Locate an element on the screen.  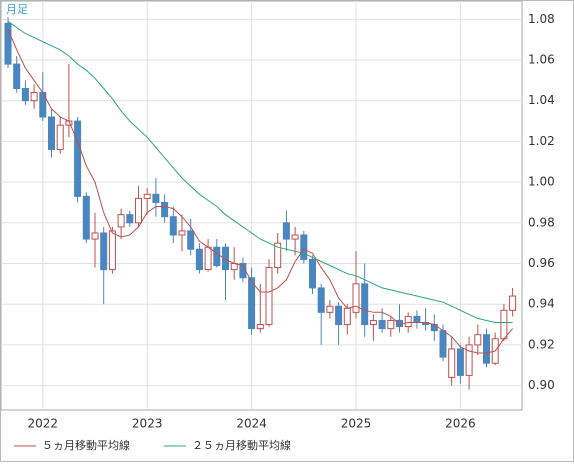
y-tick-label: 0.94 is located at coordinates (541, 304).